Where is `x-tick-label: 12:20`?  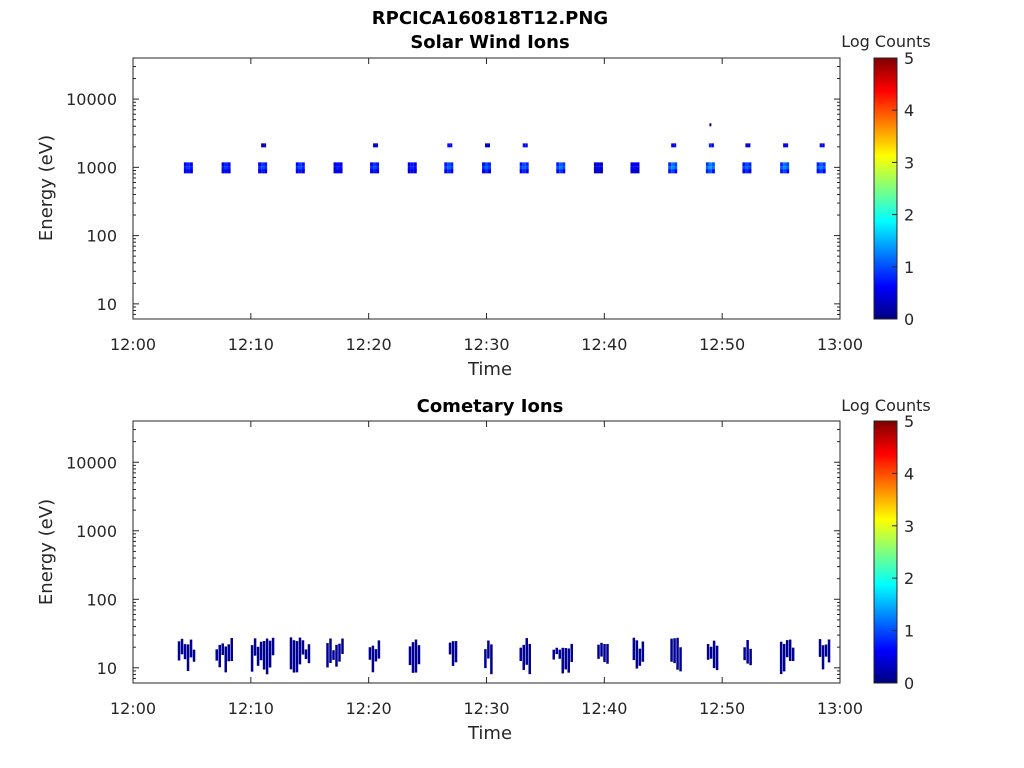 x-tick-label: 12:20 is located at coordinates (369, 344).